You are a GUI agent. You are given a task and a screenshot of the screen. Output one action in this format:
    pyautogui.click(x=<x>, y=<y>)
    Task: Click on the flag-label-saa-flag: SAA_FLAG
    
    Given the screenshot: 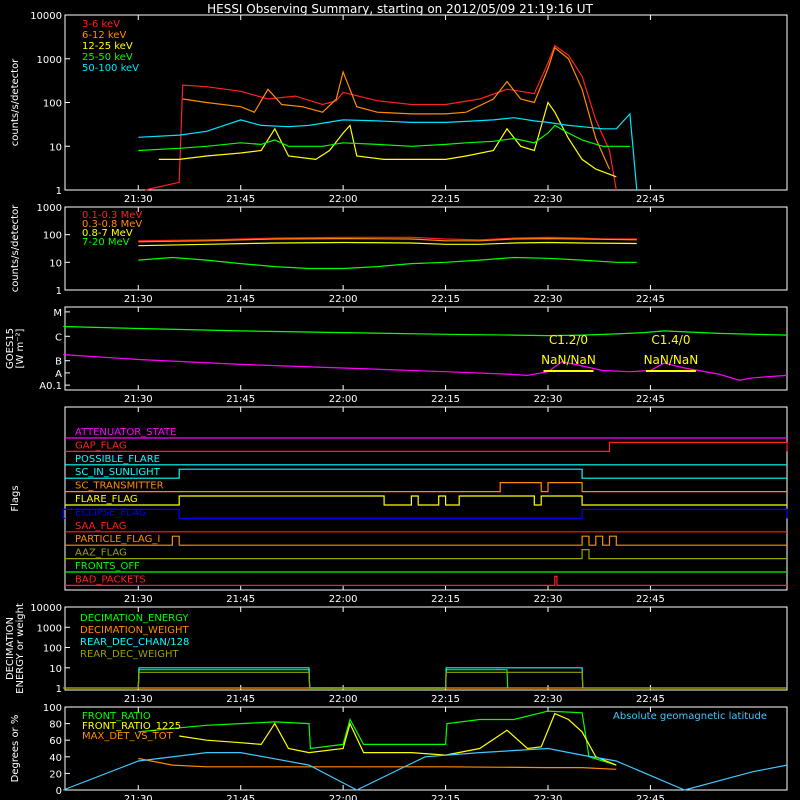 What is the action you would take?
    pyautogui.click(x=100, y=526)
    